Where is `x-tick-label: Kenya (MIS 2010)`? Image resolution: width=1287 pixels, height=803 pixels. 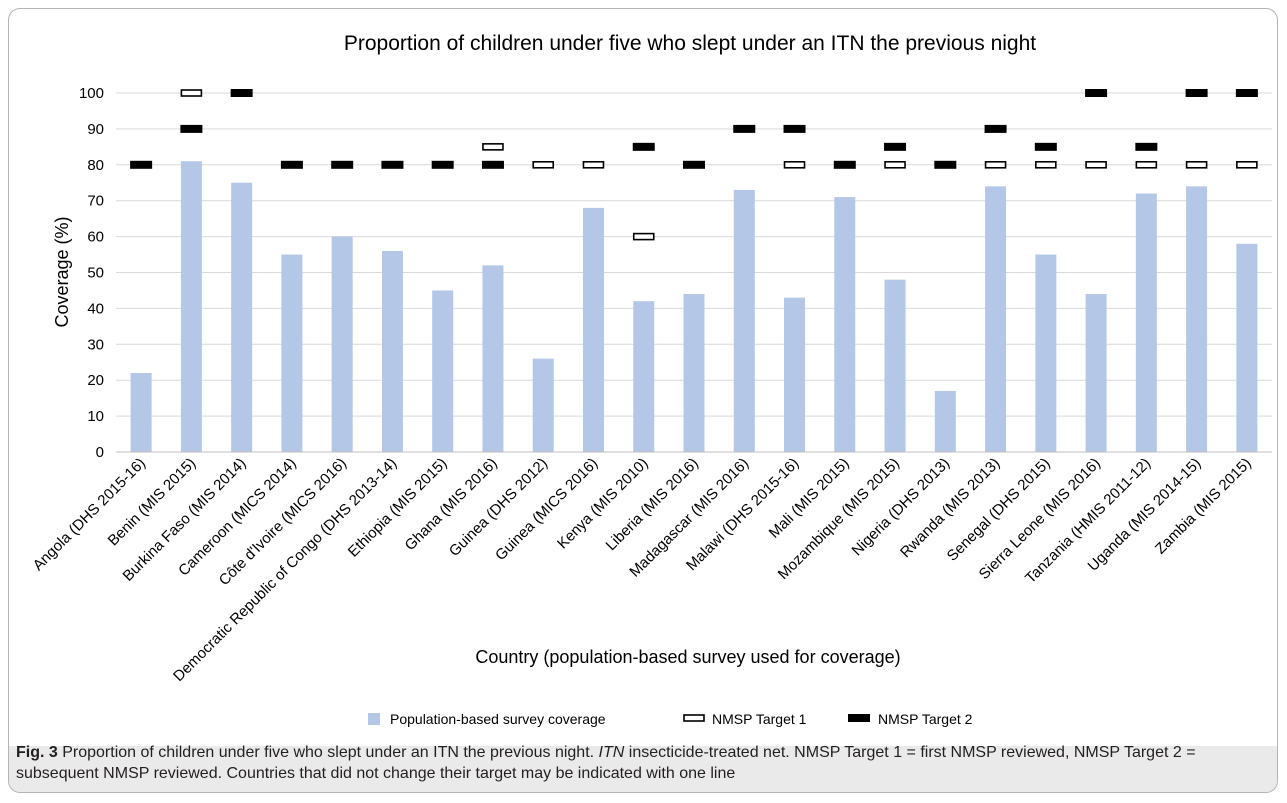
x-tick-label: Kenya (MIS 2010) is located at coordinates (603, 504).